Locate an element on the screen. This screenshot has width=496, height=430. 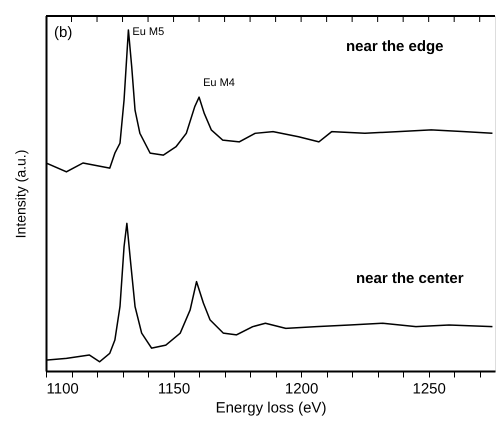
annotation: Eu M4 is located at coordinates (219, 83).